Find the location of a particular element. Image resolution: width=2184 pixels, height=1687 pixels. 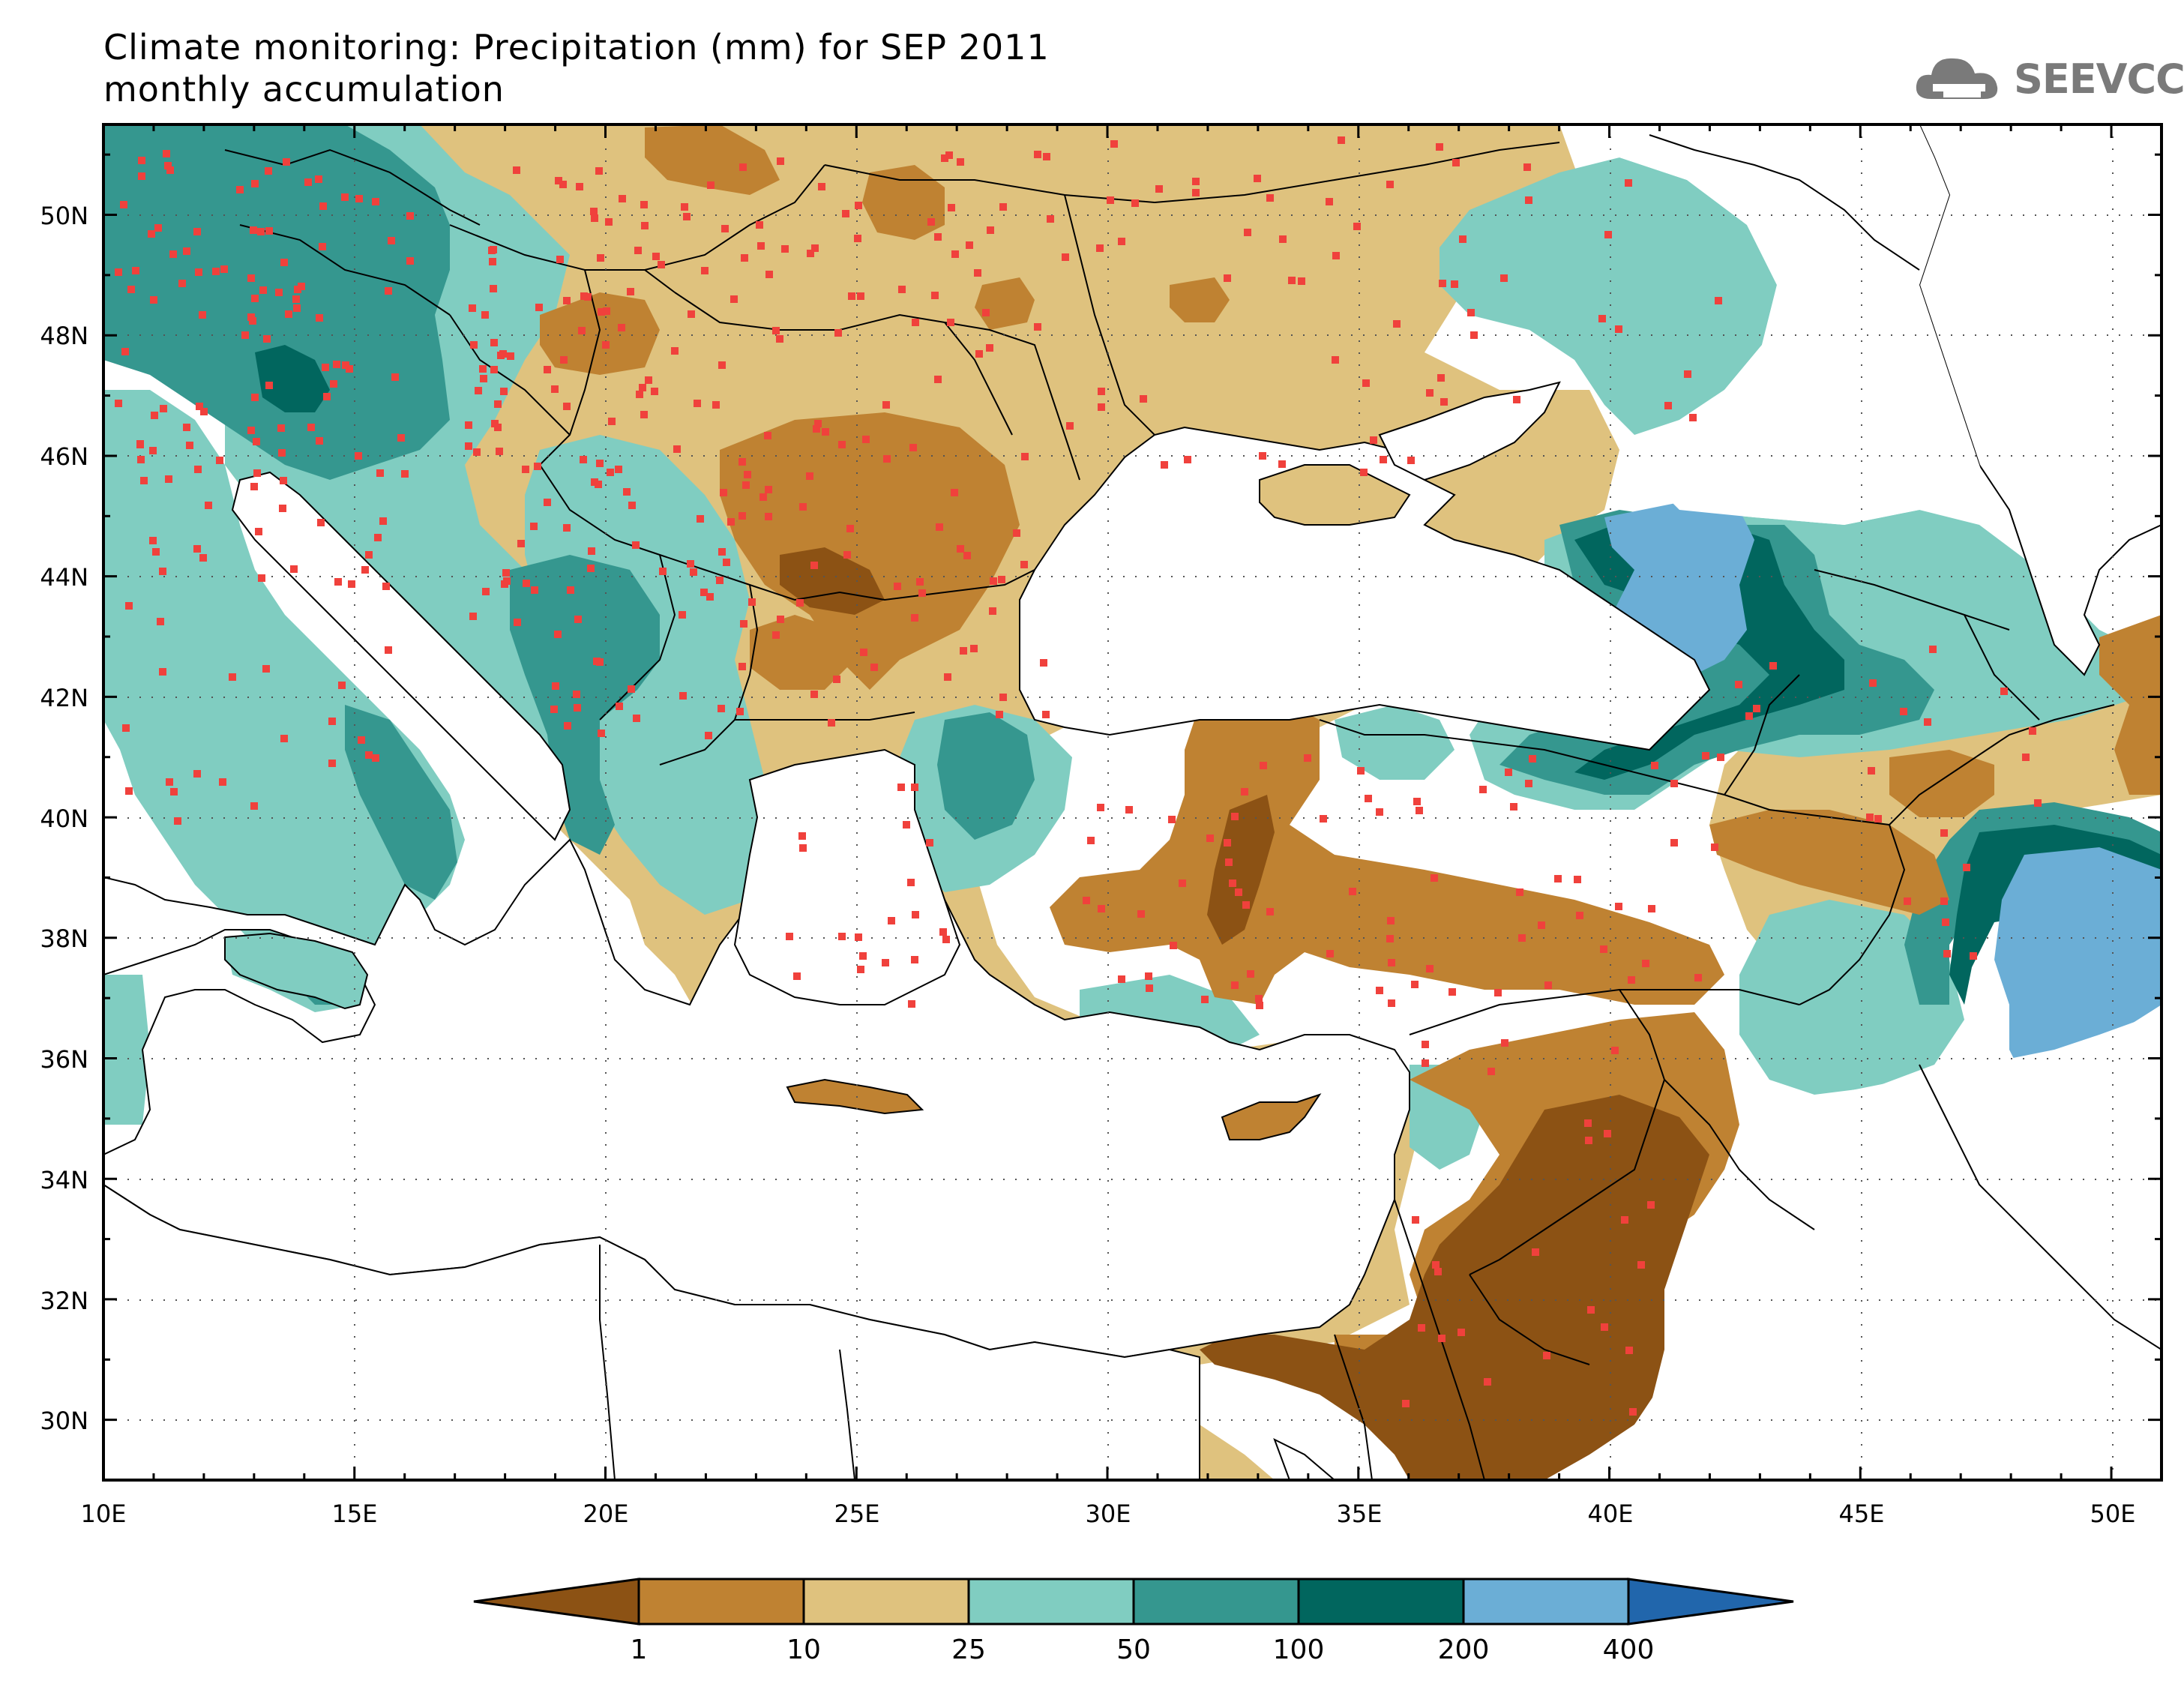

black-sea is located at coordinates (1365, 588).